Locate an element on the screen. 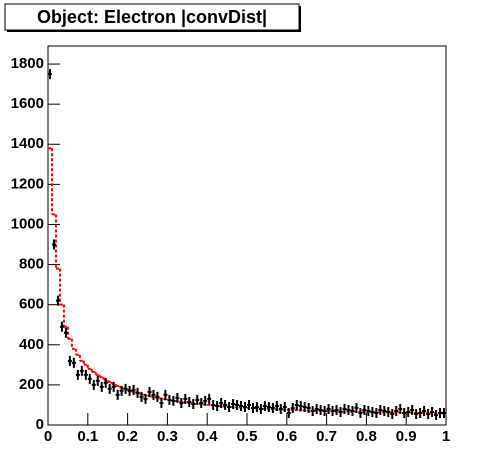  y-tick-label: 1400 is located at coordinates (27, 143).